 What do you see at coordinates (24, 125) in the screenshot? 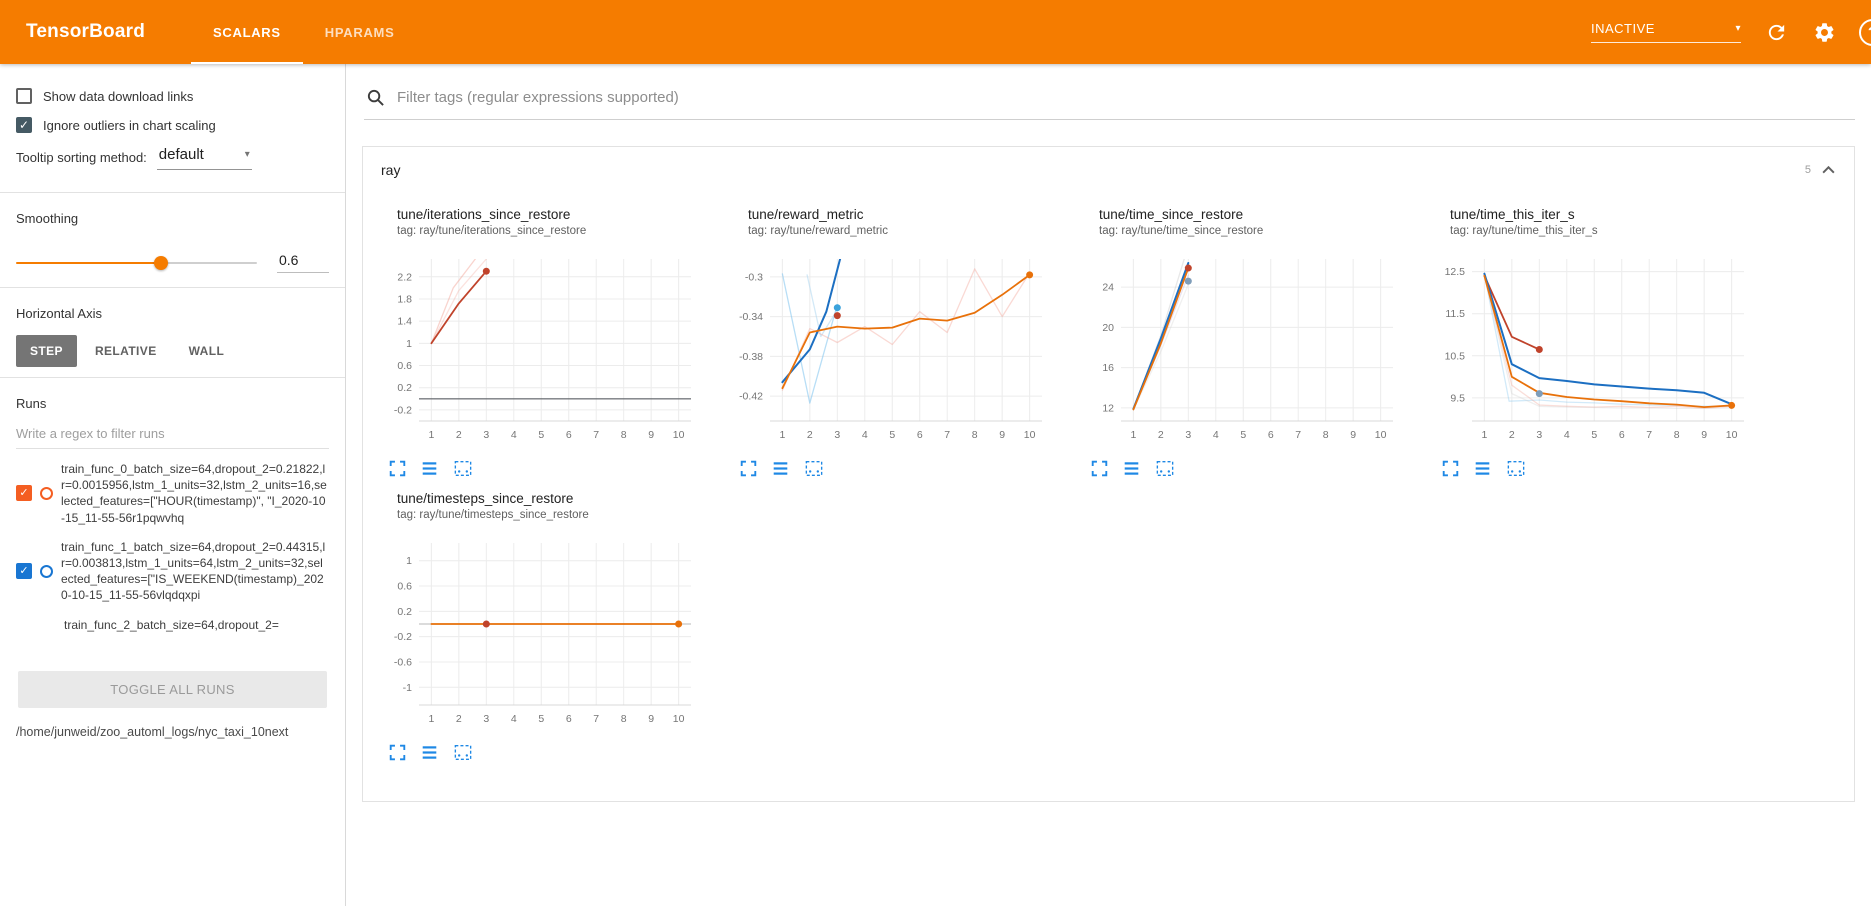
I see `checkbox: ✓` at bounding box center [24, 125].